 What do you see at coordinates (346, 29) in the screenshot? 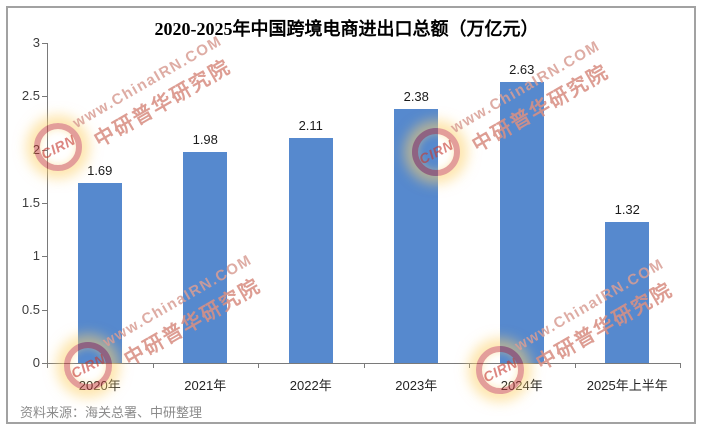
I see `chart-title: 2020-2025年中国跨境电商进出口总额（万亿元）` at bounding box center [346, 29].